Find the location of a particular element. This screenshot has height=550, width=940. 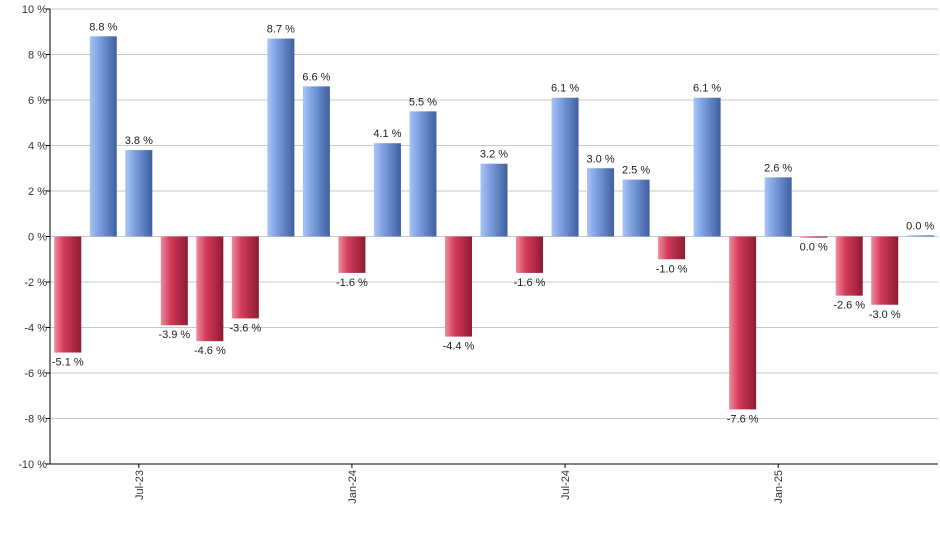

y-axis-tick-labels: -10 % -8 % -6 % -4 % -2 % 0 % 2 % 4 % 6 % 8 % 10 % is located at coordinates (34, 237).